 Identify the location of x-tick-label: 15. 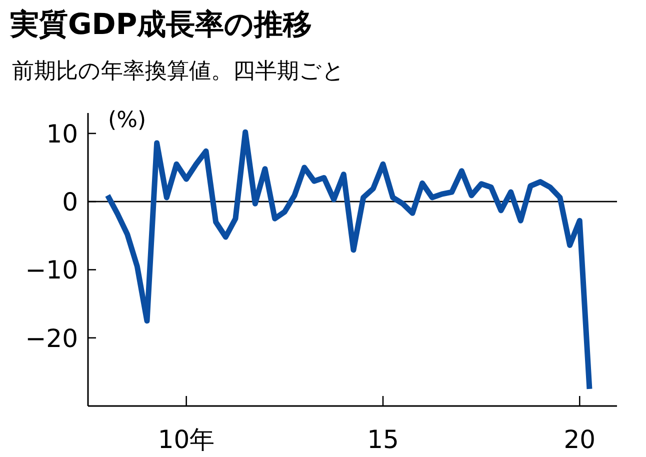
(383, 439).